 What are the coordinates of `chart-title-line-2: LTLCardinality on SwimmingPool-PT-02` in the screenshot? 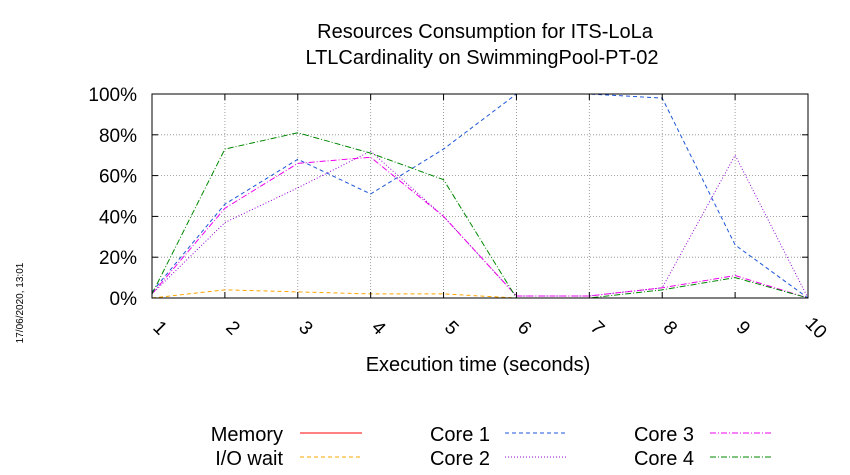 It's located at (481, 58).